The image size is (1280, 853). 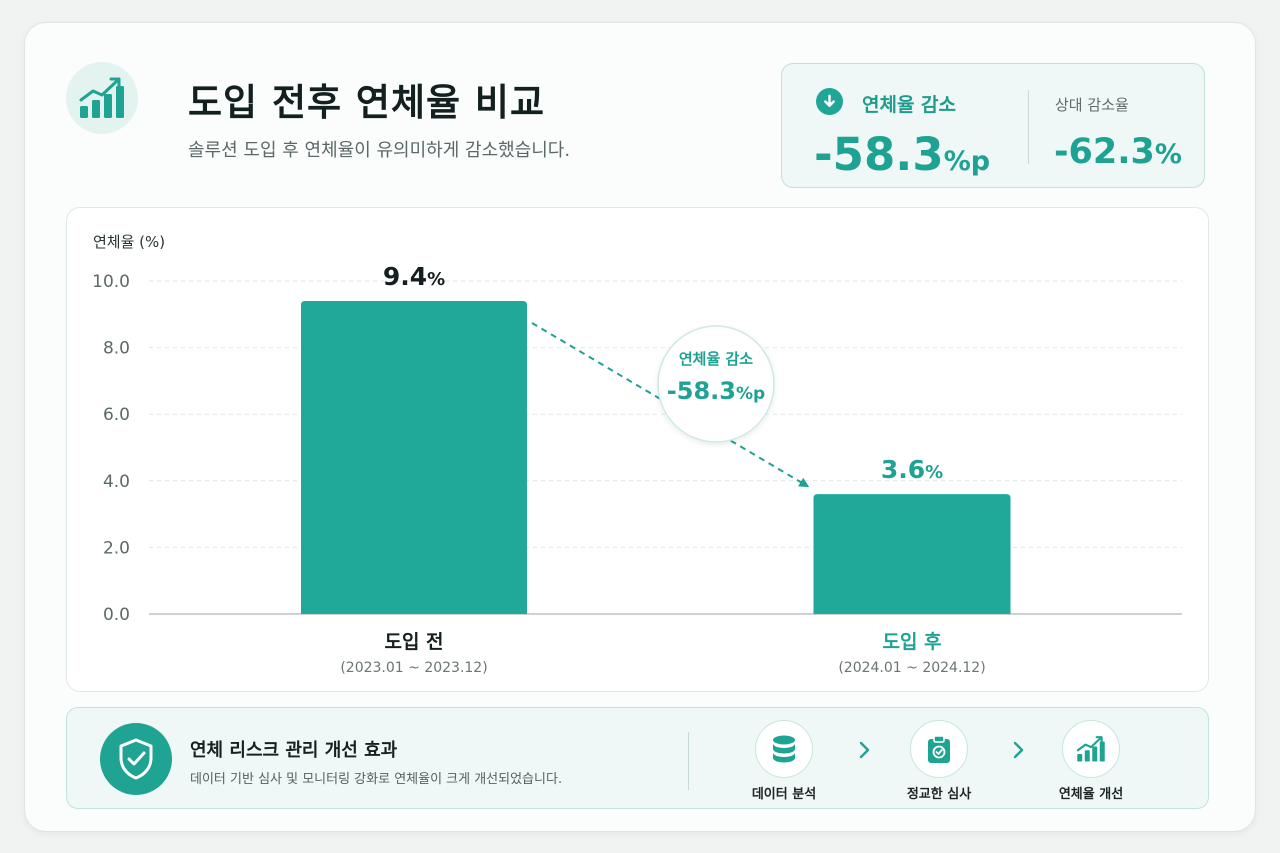 I want to click on y-tick-label: 10.0, so click(x=111, y=282).